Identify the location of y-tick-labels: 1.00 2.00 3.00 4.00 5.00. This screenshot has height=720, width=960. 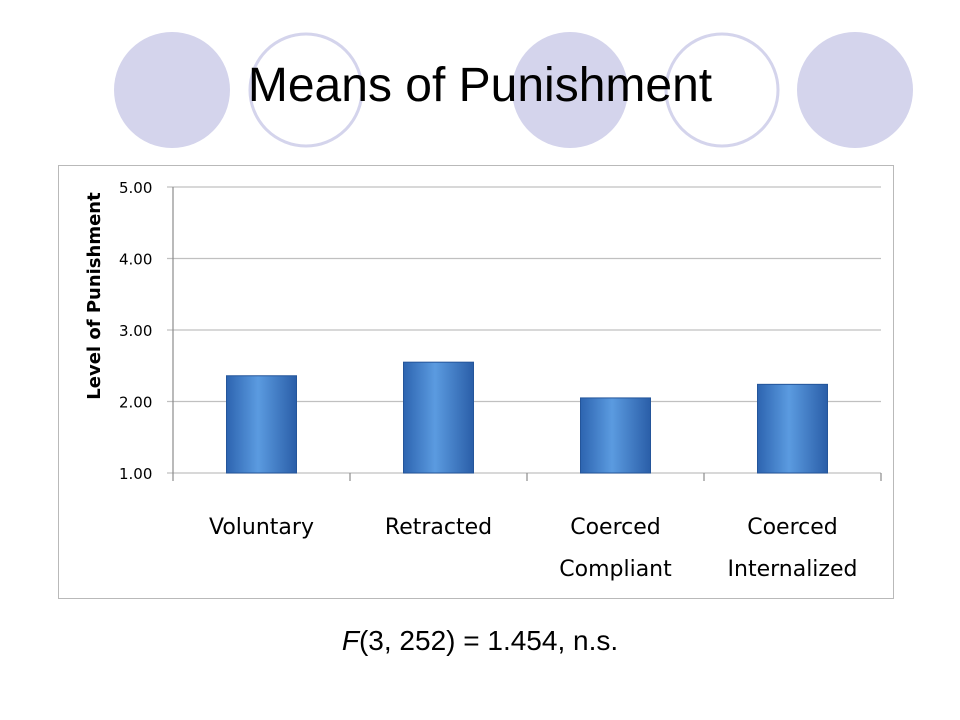
(135, 331).